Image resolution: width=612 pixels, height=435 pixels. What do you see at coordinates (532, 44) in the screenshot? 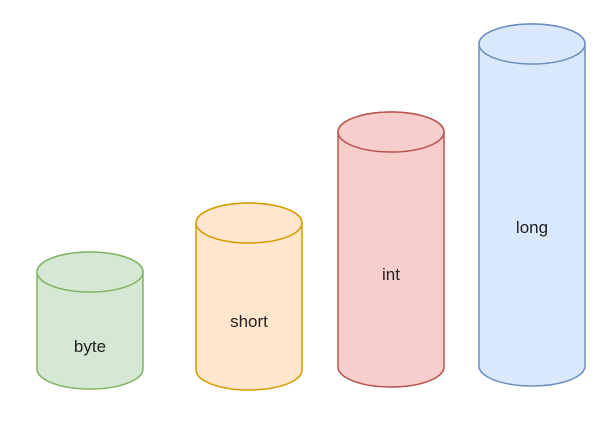
I see `cylinder-long-top` at bounding box center [532, 44].